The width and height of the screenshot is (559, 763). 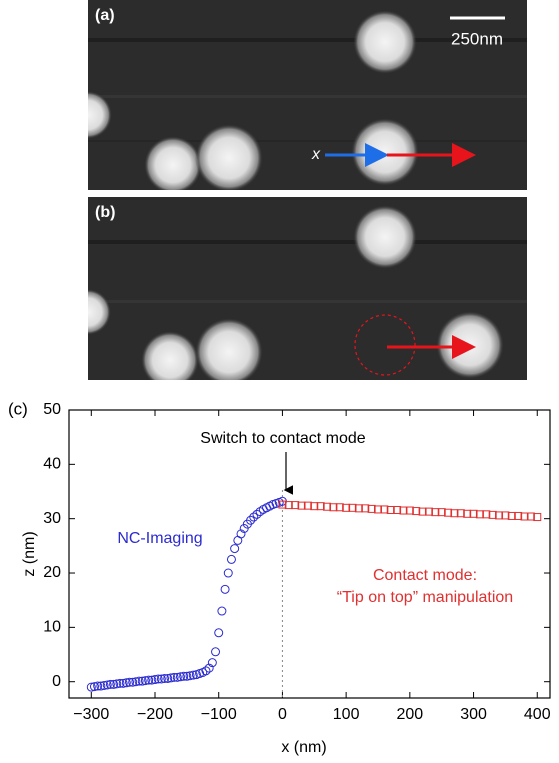 What do you see at coordinates (105, 212) in the screenshot?
I see `panel-label: (b)` at bounding box center [105, 212].